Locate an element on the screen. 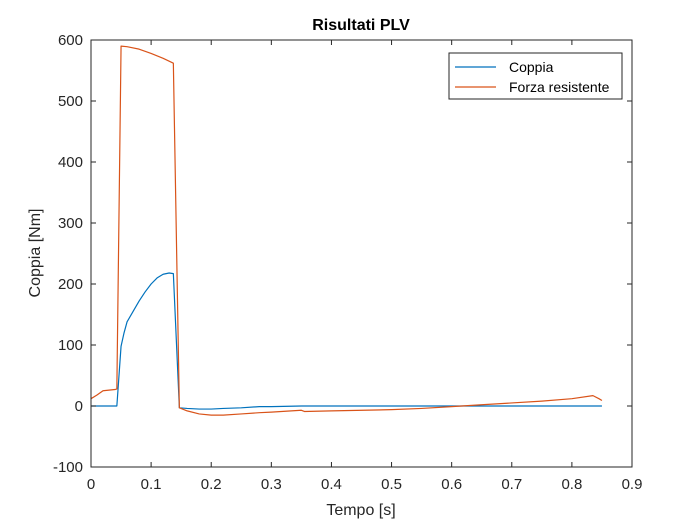 This screenshot has height=525, width=700. y-tick-label: -100 is located at coordinates (68, 467).